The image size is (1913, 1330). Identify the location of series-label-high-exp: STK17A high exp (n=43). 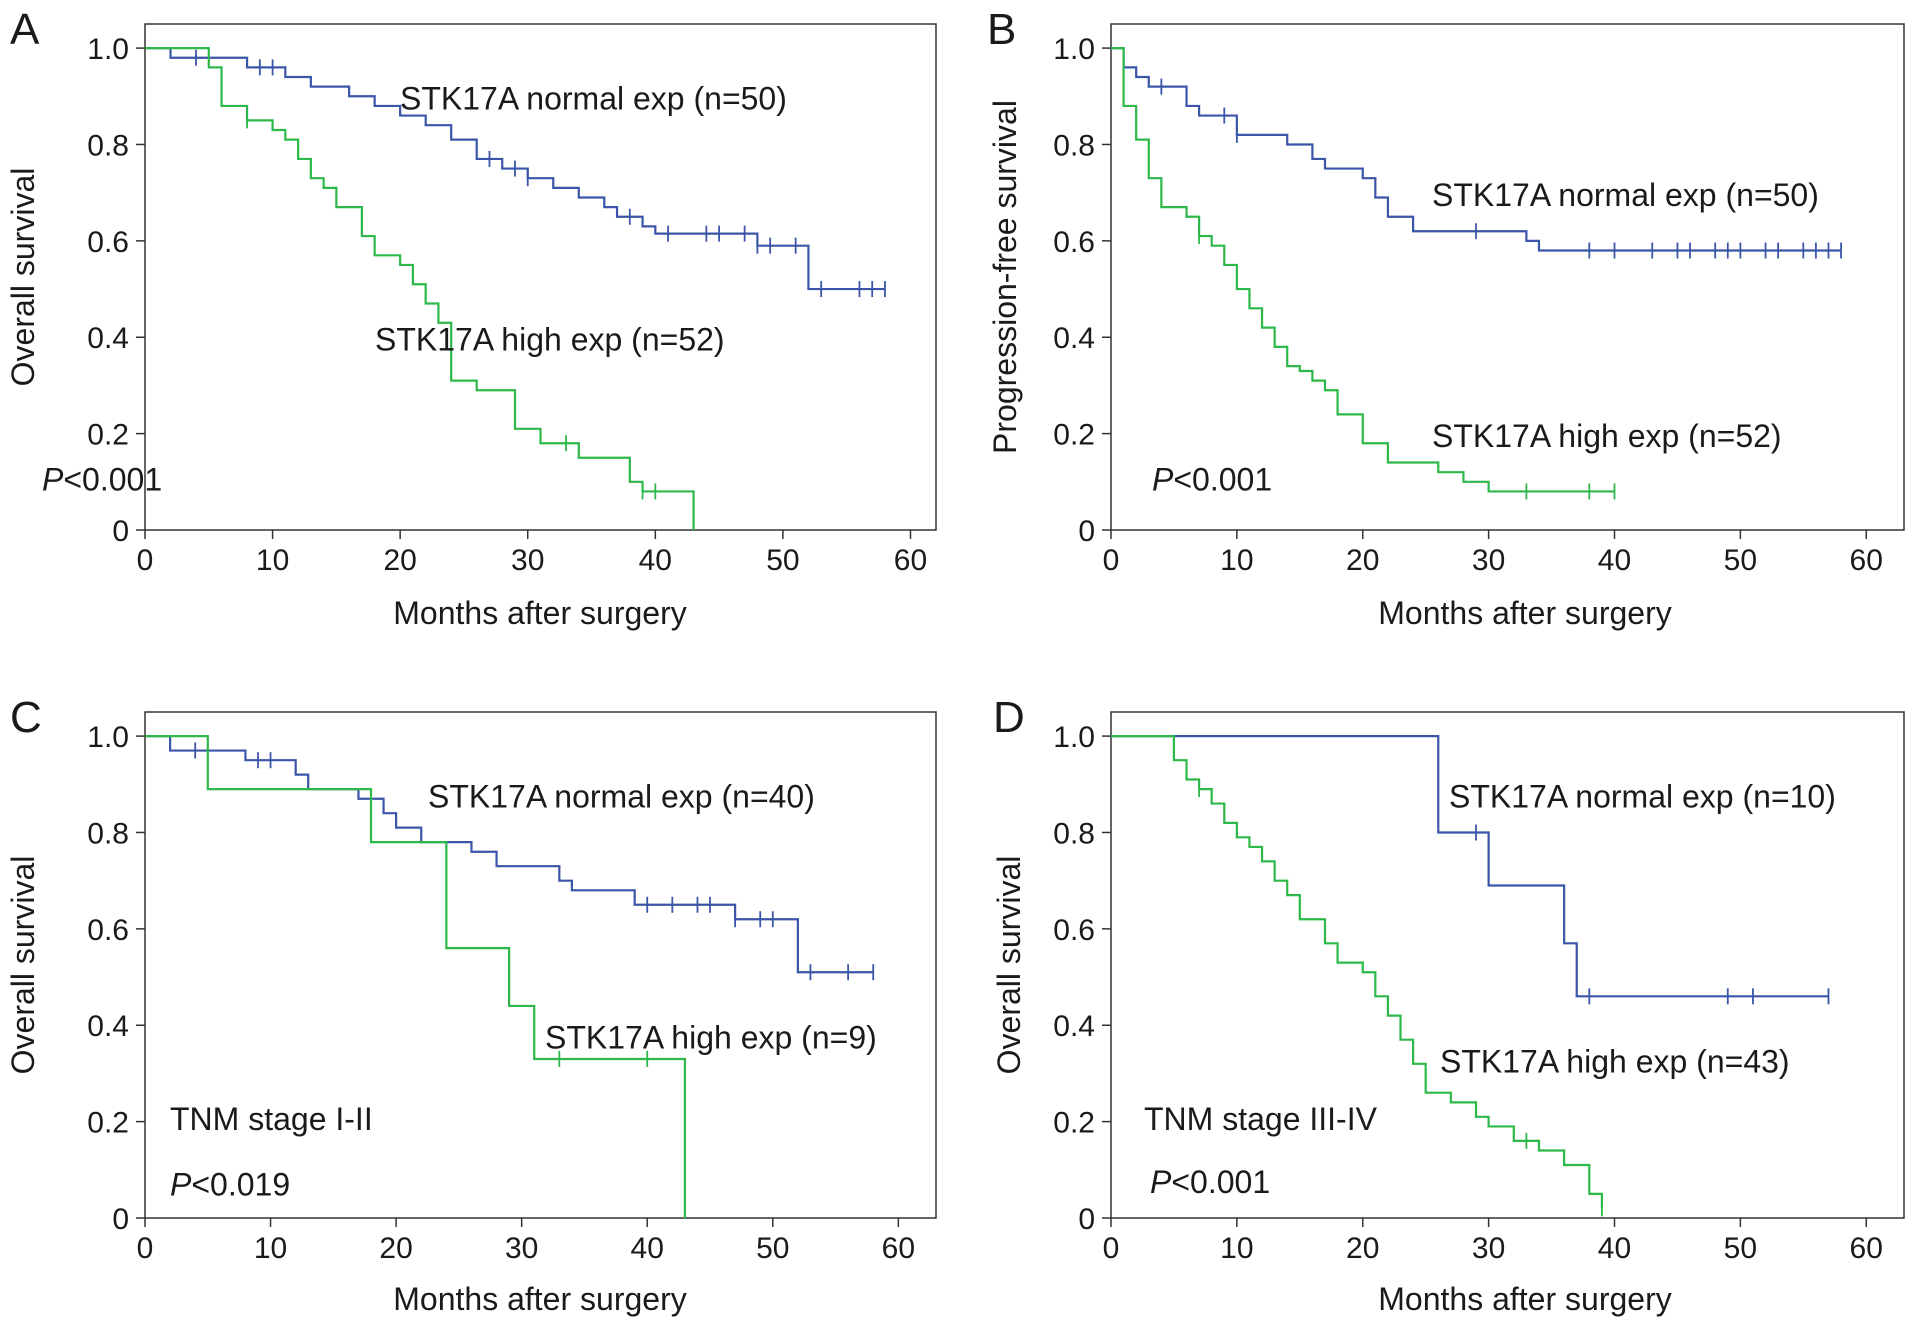
(1615, 1061).